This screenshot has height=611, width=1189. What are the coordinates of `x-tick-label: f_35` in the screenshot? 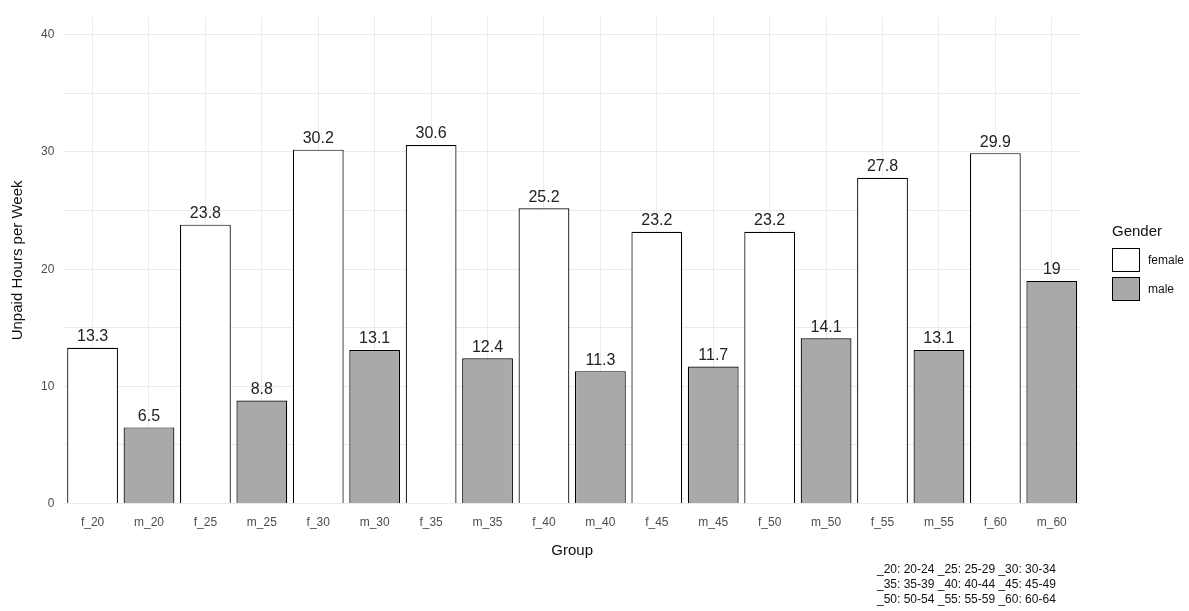 It's located at (431, 522).